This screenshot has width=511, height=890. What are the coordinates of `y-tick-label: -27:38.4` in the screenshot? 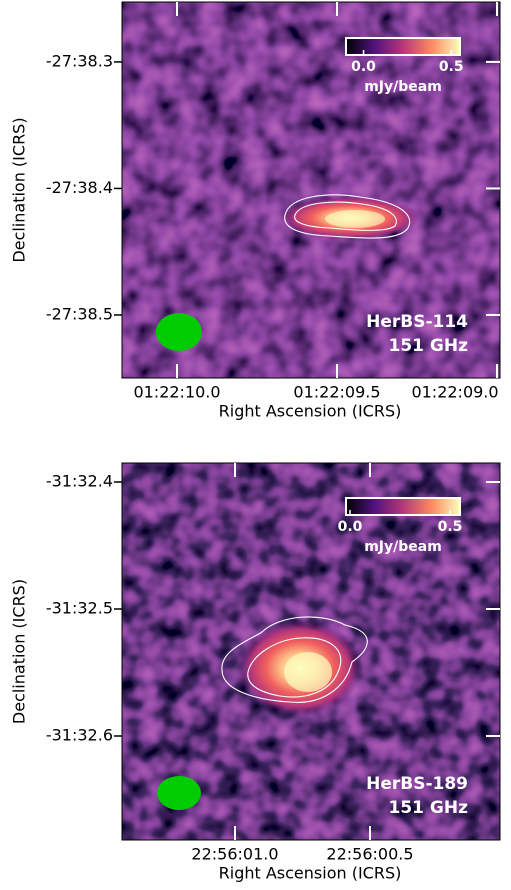 It's located at (79, 187).